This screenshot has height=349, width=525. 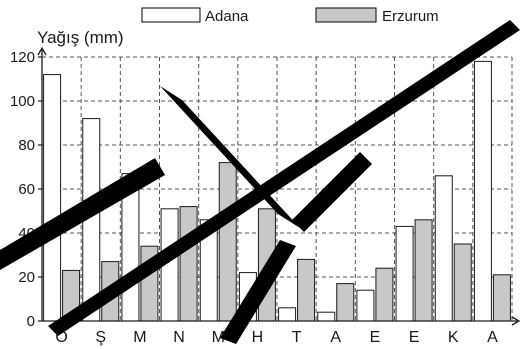 I want to click on x-tick-label: N, so click(x=179, y=337).